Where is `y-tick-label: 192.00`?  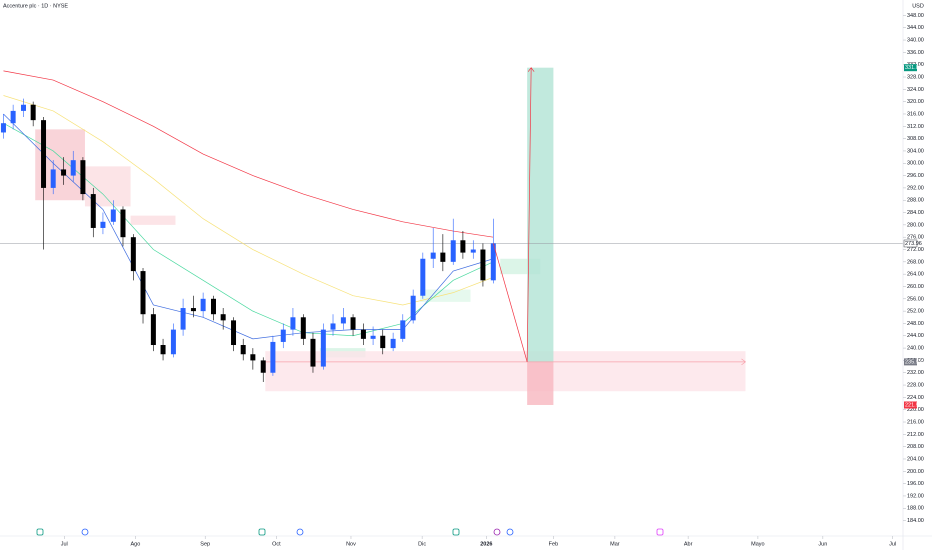 y-tick-label: 192.00 is located at coordinates (915, 496).